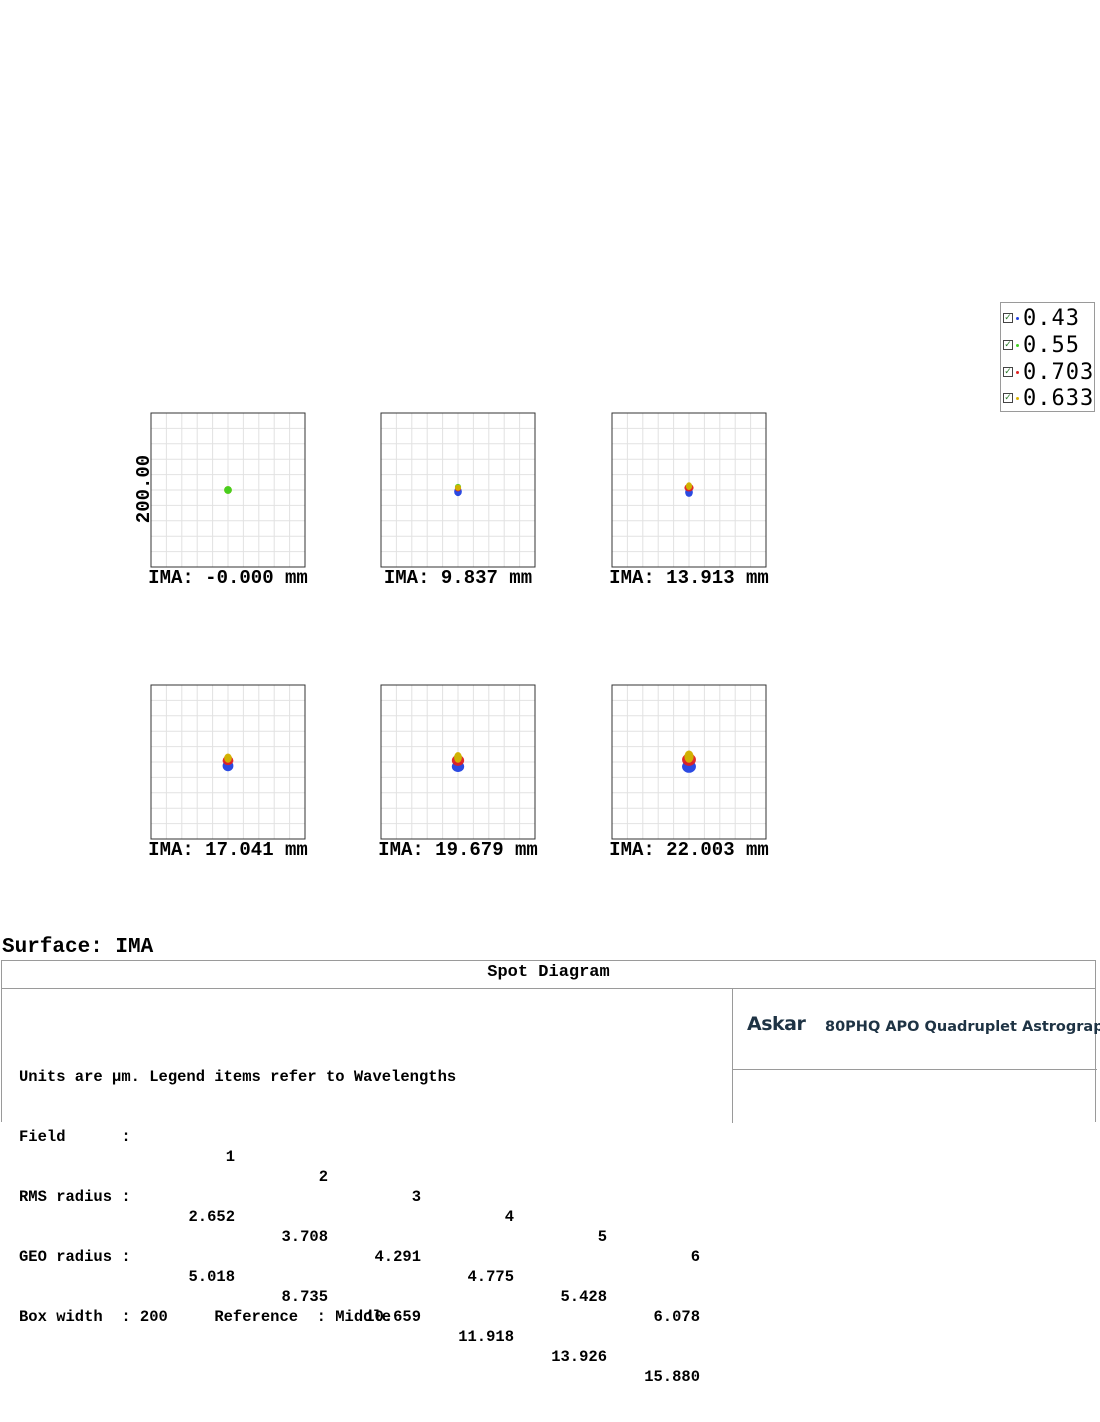  What do you see at coordinates (1051, 318) in the screenshot?
I see `legend-label: 0.43` at bounding box center [1051, 318].